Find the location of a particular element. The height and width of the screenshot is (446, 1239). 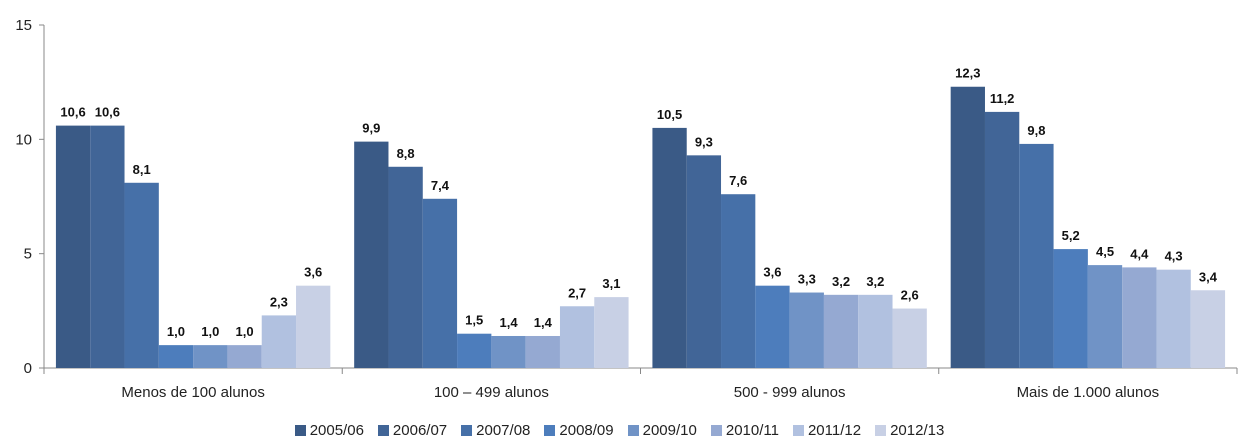

data-label: 8,8 is located at coordinates (406, 153).